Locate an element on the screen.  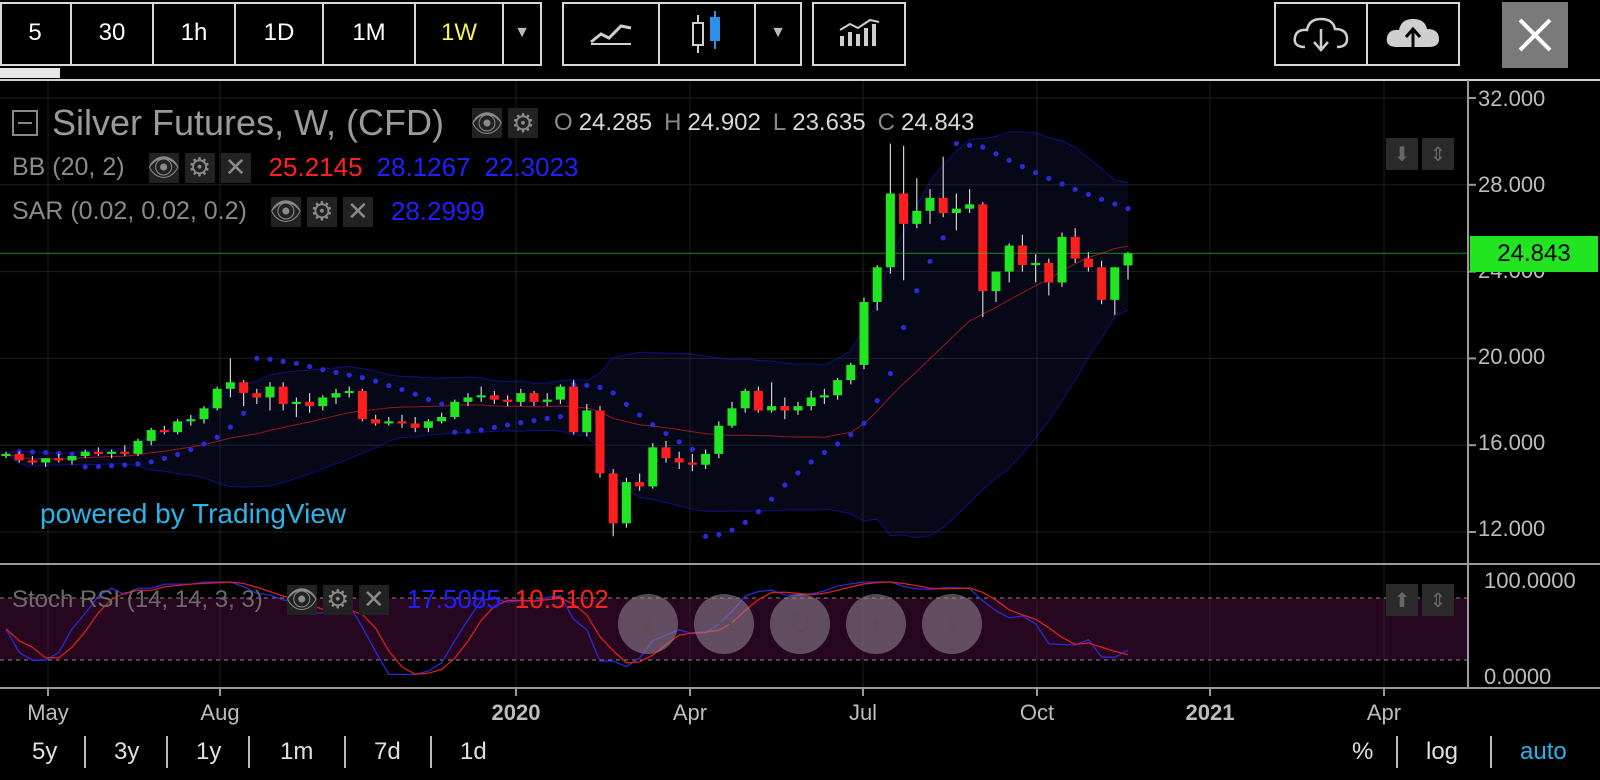
cloud-save-button is located at coordinates (1413, 33).